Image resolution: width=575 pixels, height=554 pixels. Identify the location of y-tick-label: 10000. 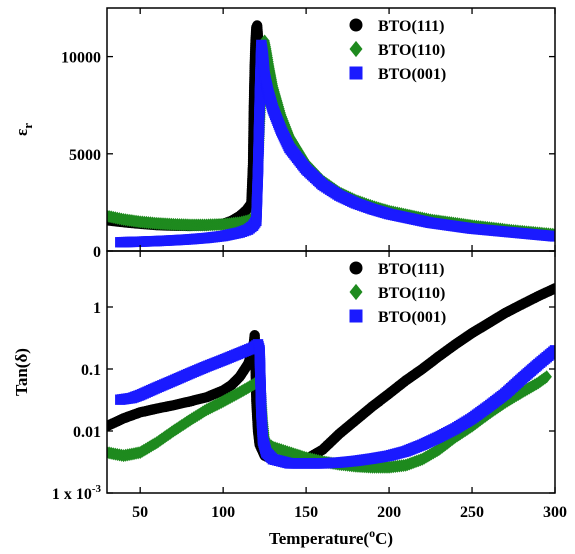
(81, 58).